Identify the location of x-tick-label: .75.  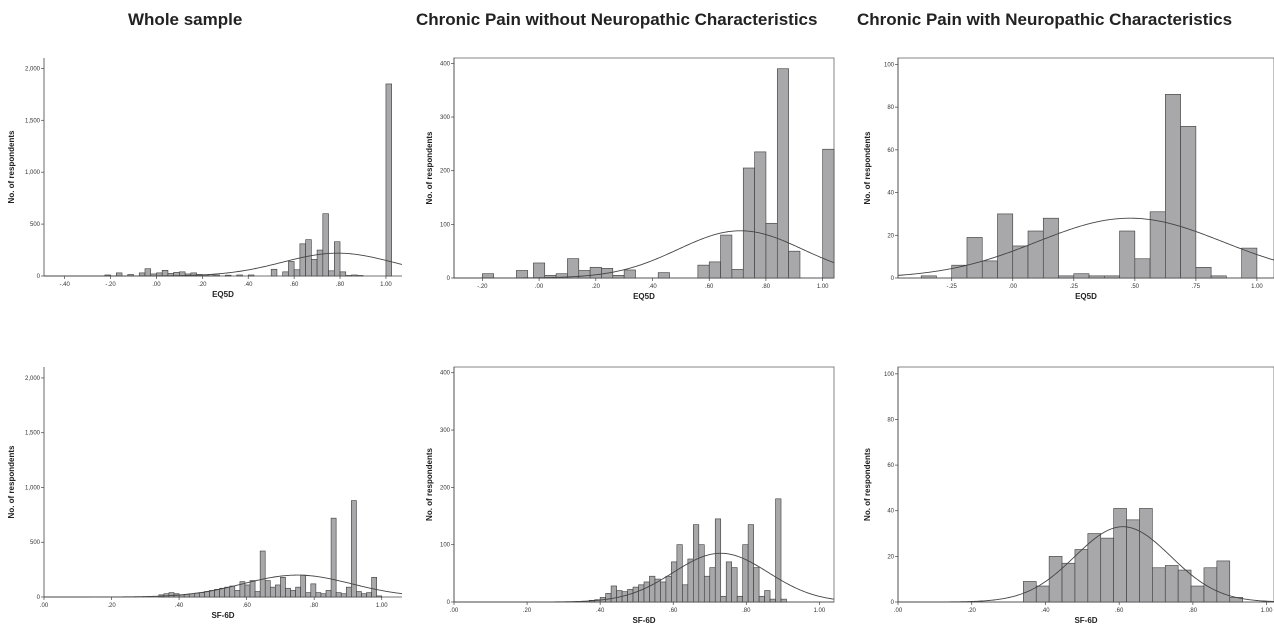
(1196, 287).